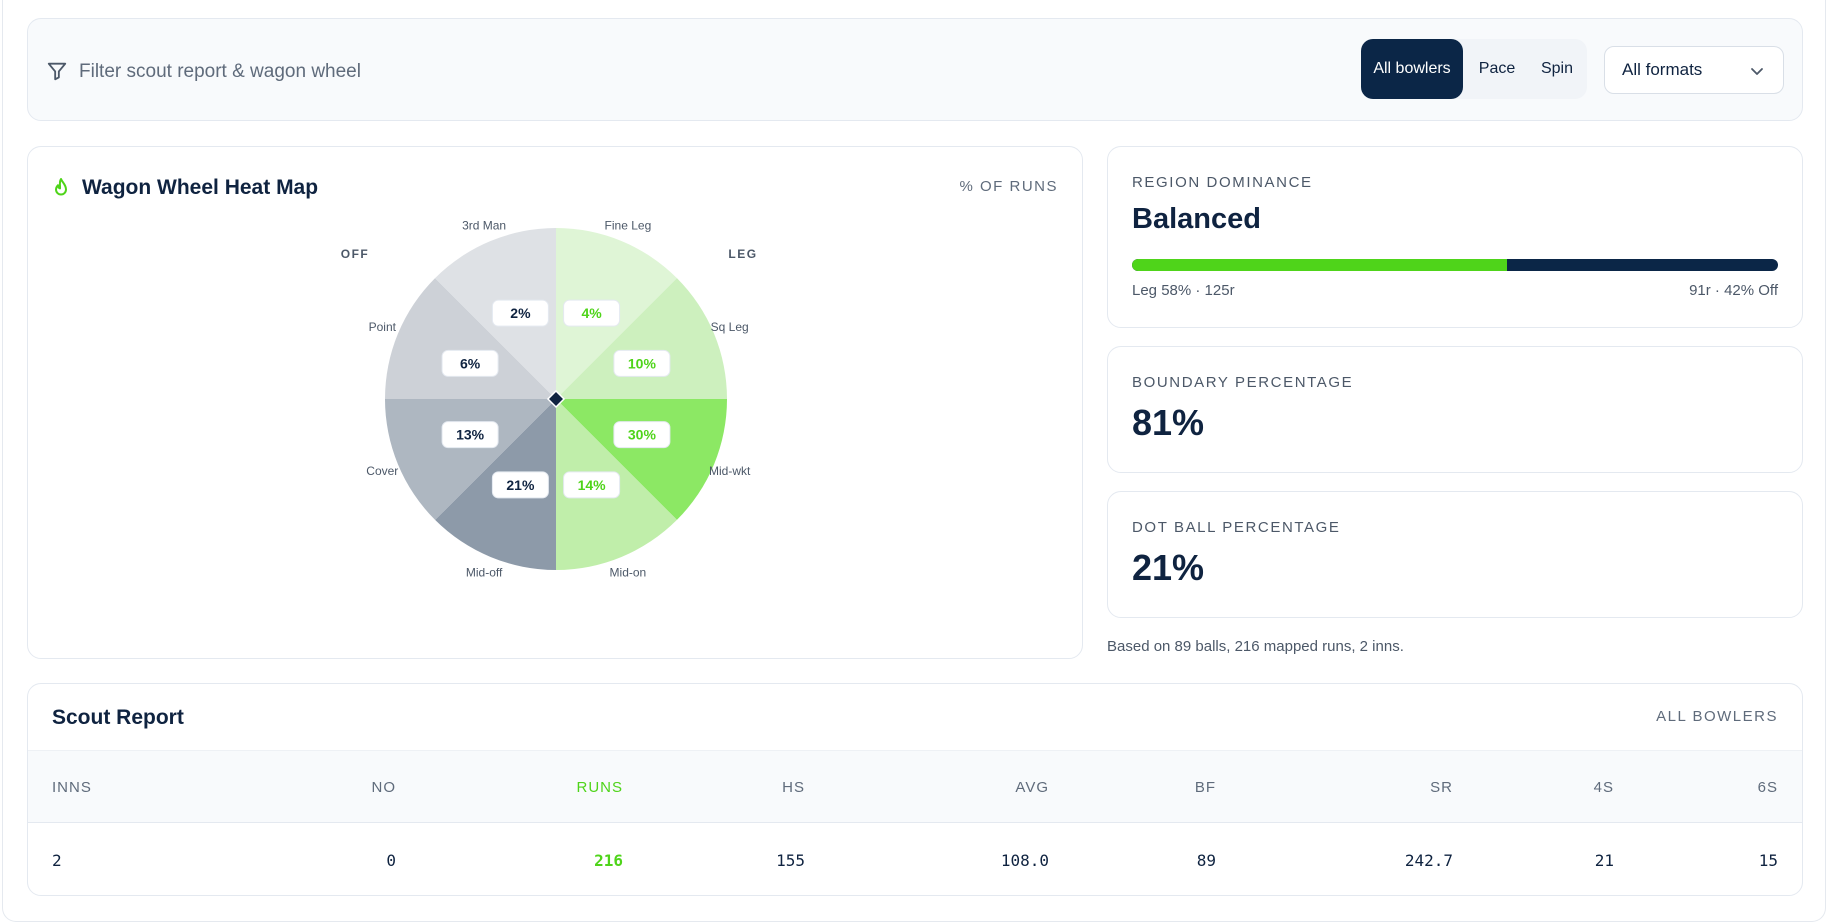 The image size is (1828, 924). What do you see at coordinates (72, 787) in the screenshot?
I see `column-header-inns: INNS` at bounding box center [72, 787].